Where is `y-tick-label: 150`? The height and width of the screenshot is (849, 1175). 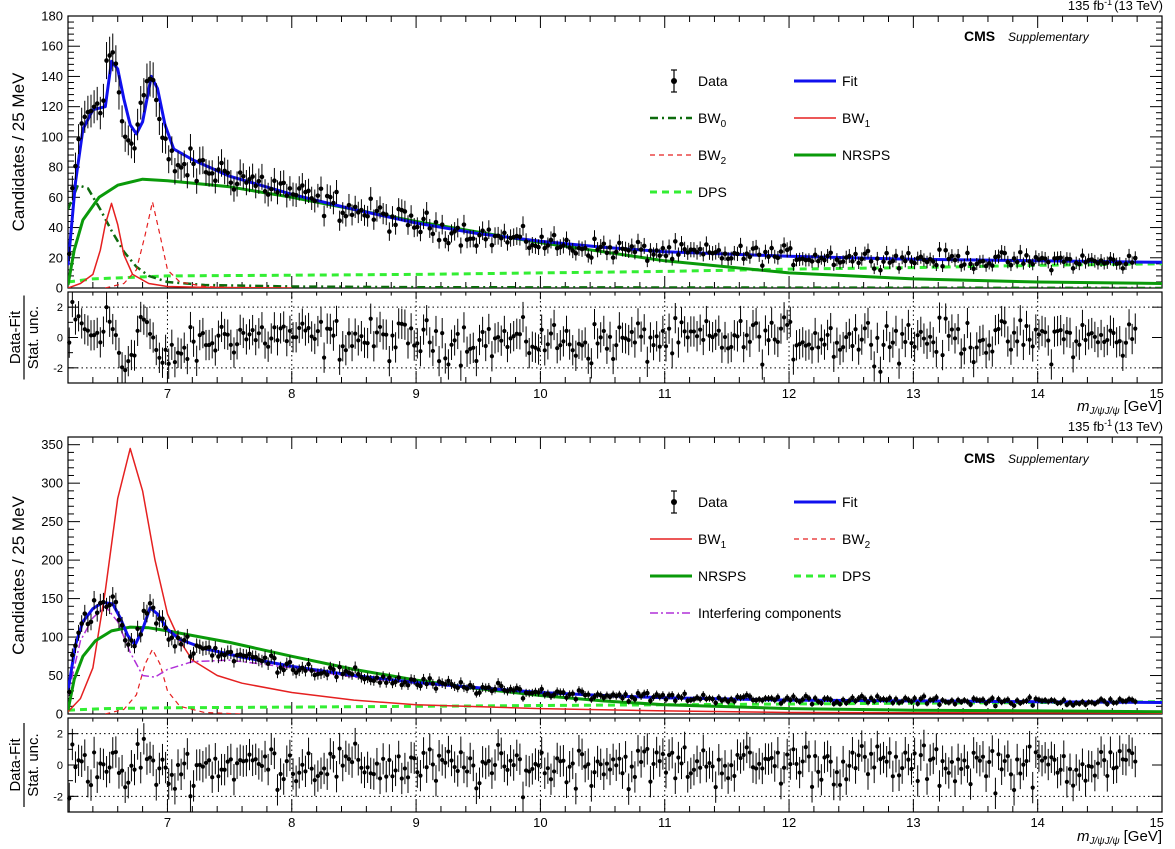 y-tick-label: 150 is located at coordinates (52, 598).